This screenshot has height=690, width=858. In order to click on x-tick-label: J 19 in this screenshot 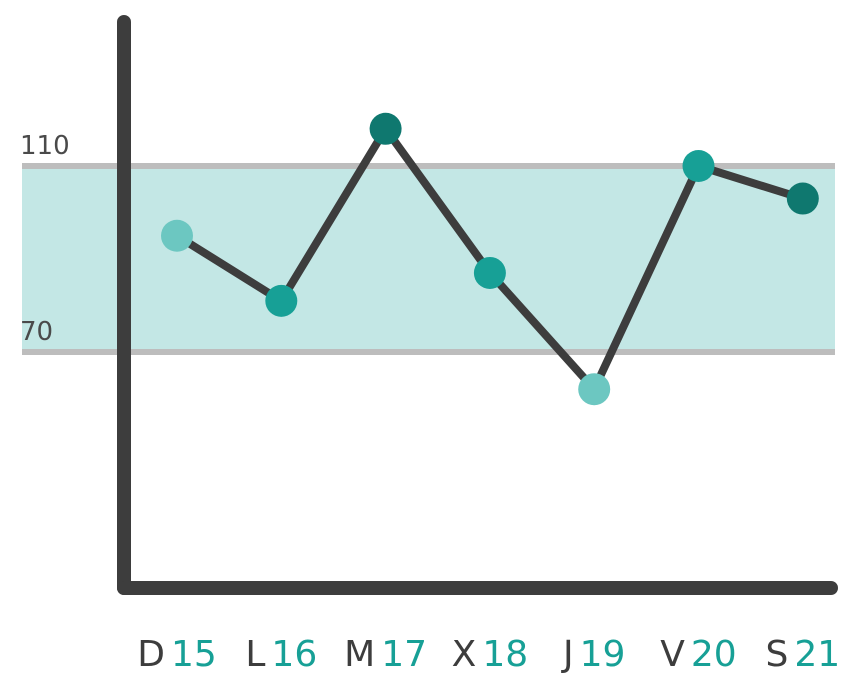, I will do `click(593, 654)`.